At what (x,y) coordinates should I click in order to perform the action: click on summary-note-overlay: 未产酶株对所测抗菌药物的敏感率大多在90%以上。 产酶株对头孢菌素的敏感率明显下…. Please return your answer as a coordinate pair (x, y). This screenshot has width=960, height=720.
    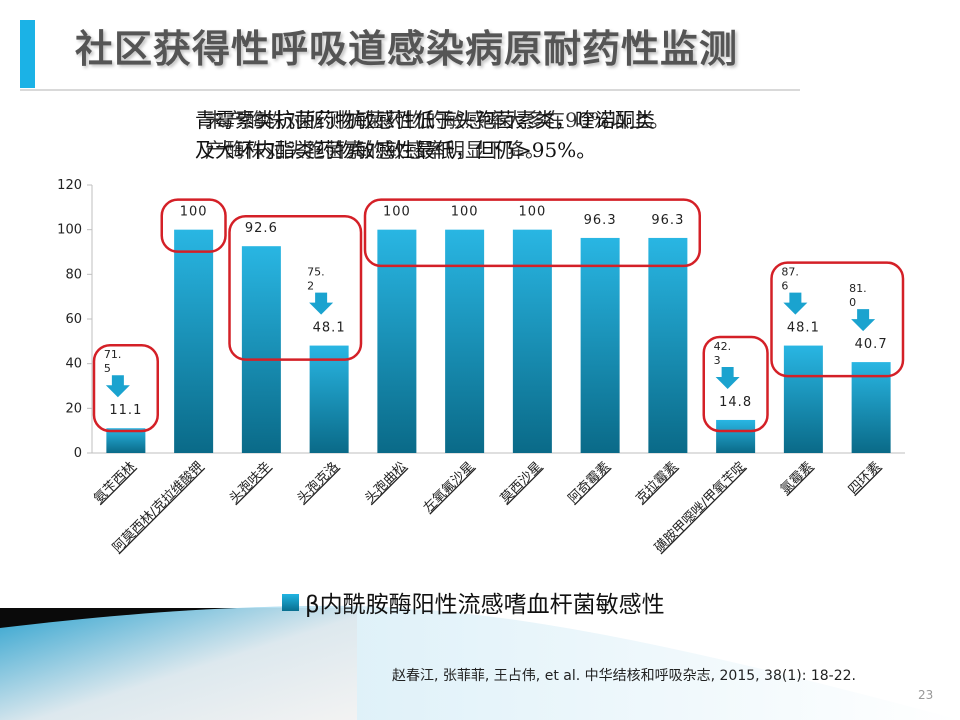
    Looking at the image, I should click on (437, 135).